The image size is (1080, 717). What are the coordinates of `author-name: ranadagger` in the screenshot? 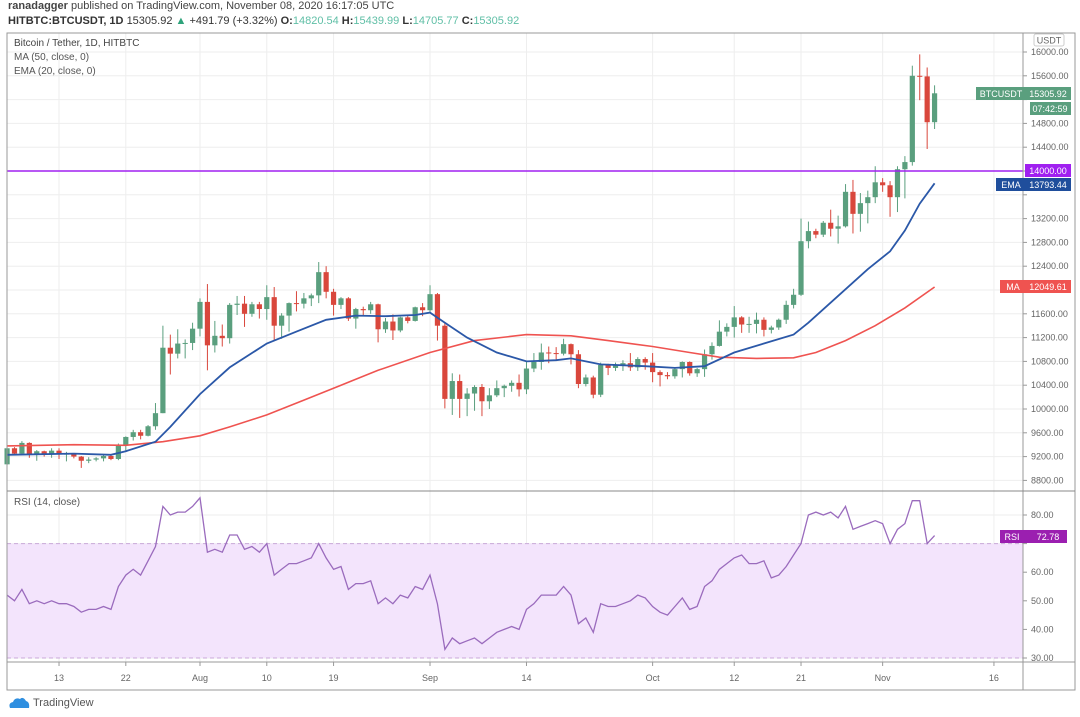 It's located at (38, 6).